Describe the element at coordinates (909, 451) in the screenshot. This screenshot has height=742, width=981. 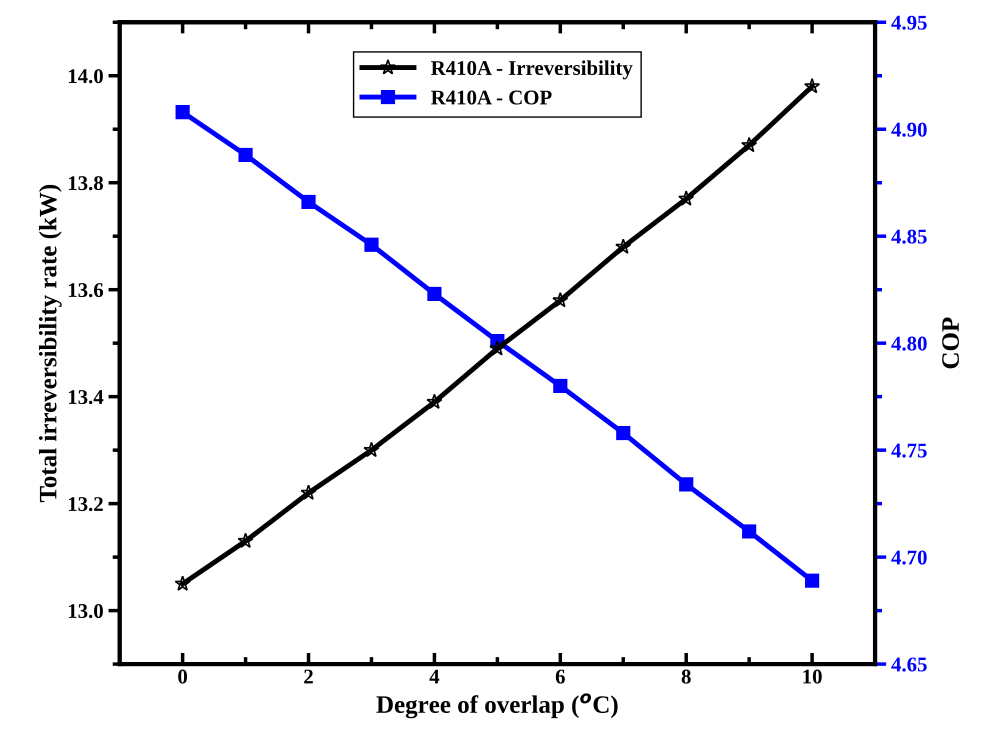
I see `y2-tick-label: 4.75` at that location.